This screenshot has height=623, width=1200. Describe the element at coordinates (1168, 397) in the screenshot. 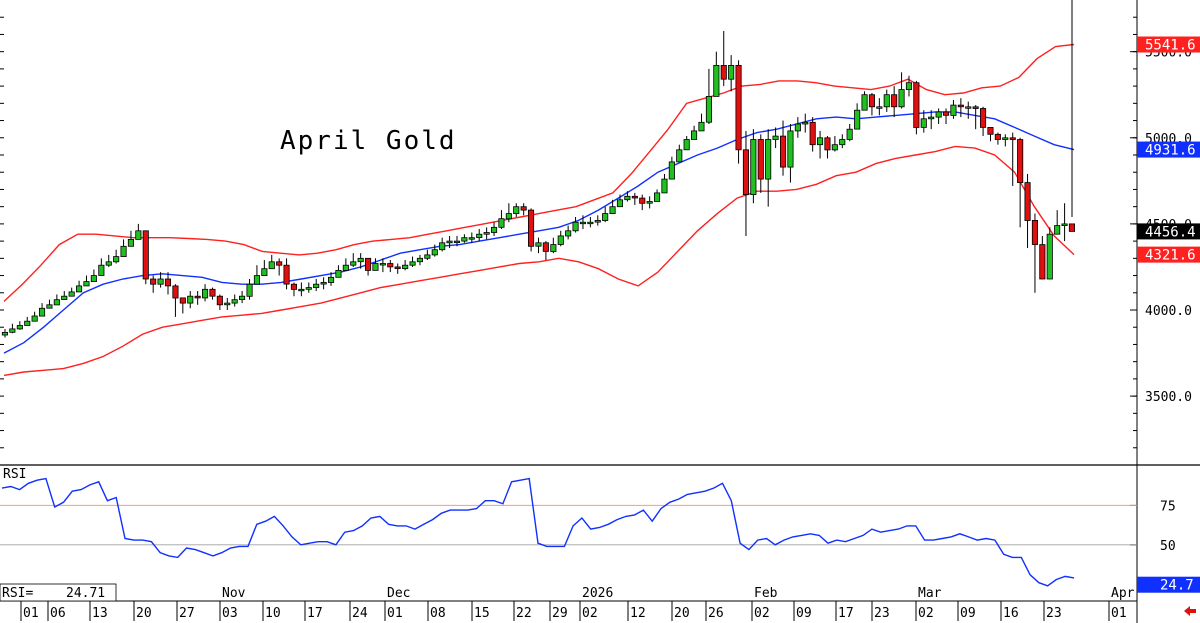

I see `price-tick-label: 3500.0` at that location.